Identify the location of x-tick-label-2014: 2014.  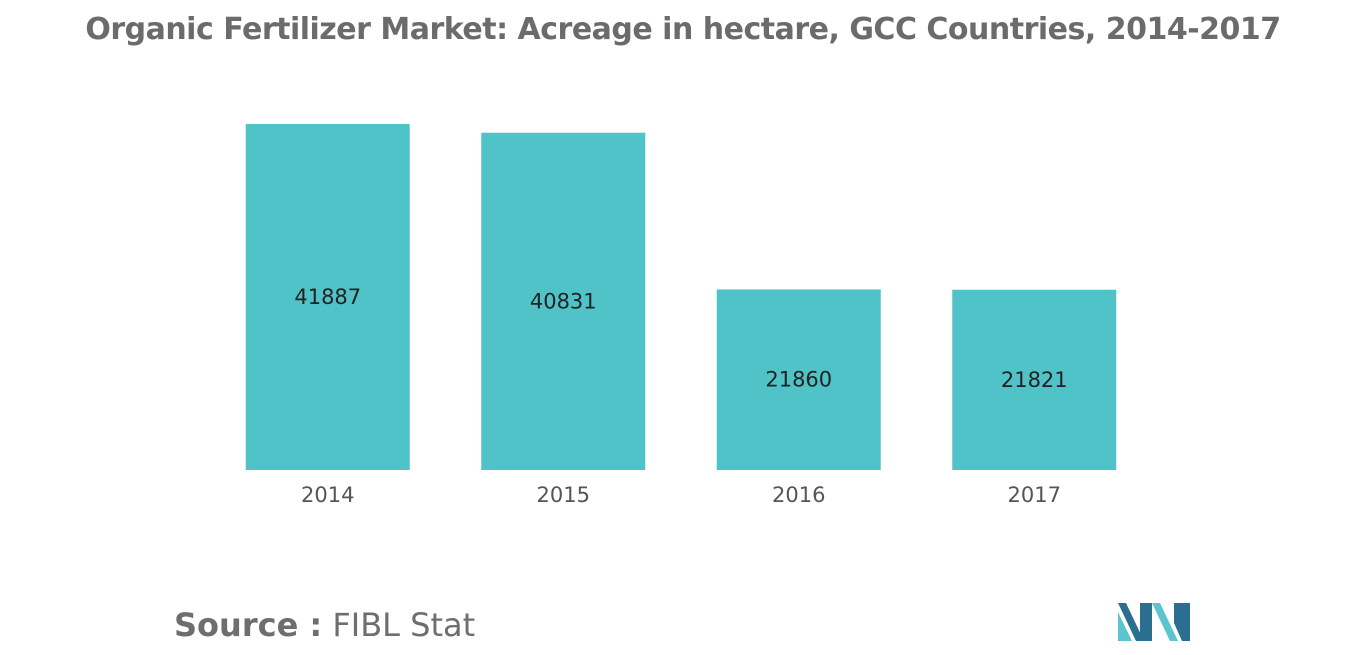
(327, 495).